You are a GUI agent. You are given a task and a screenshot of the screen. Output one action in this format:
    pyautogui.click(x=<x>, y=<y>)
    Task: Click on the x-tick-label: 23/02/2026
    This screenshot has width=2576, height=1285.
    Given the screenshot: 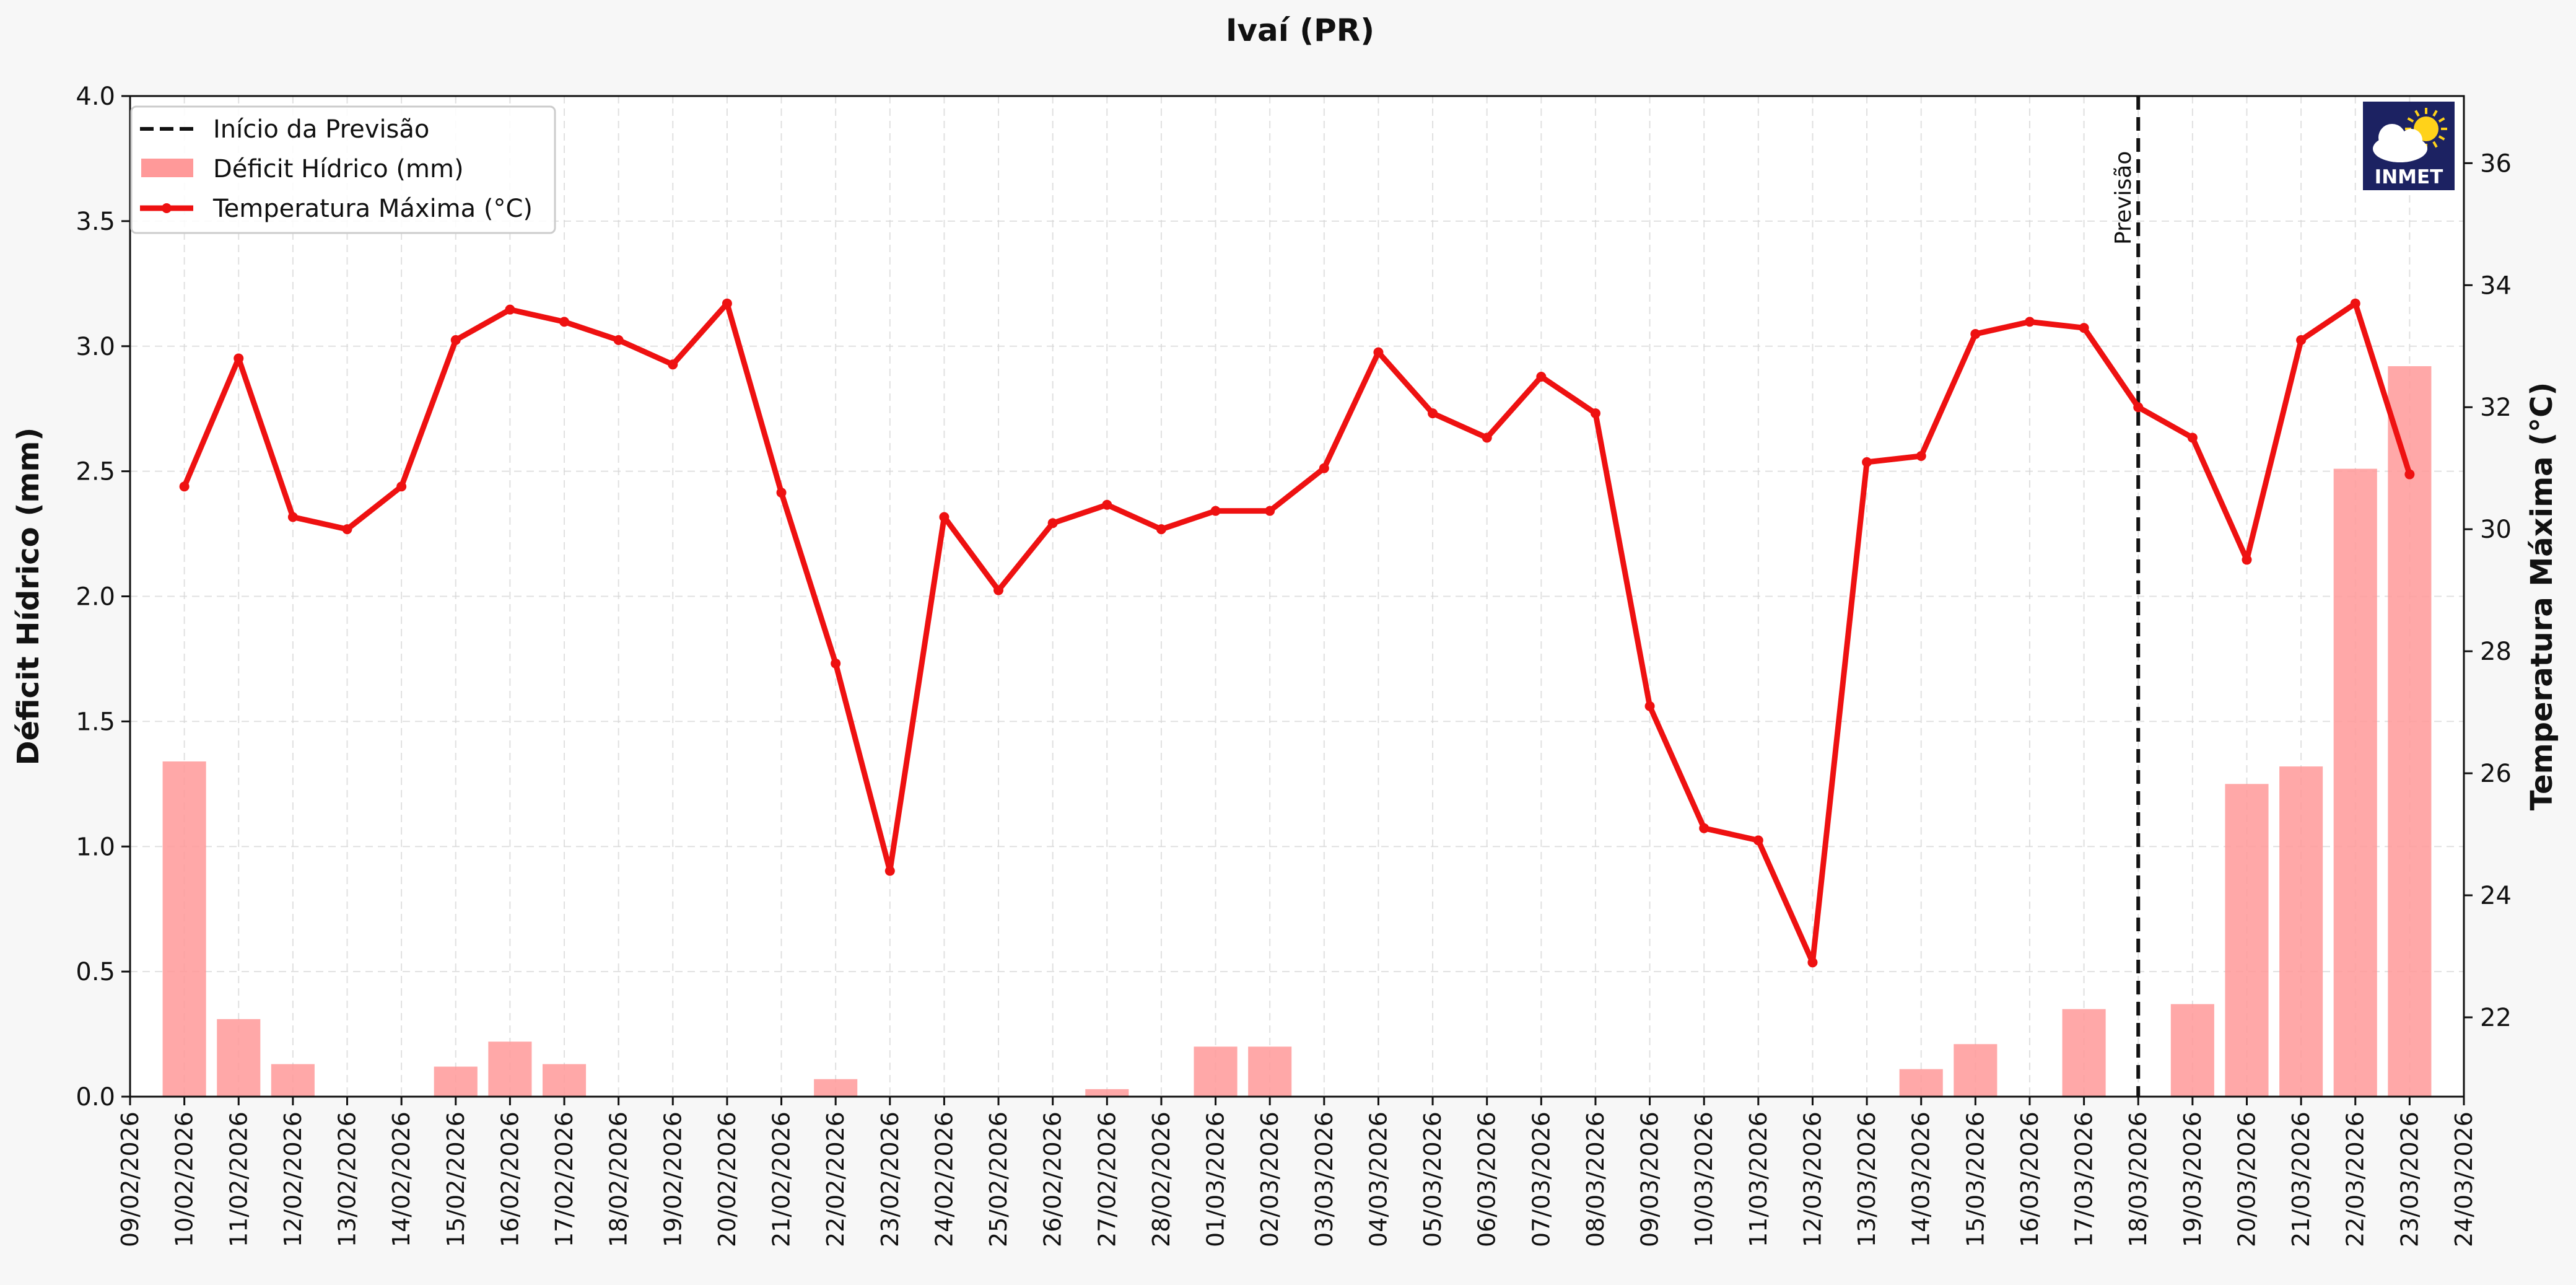 What is the action you would take?
    pyautogui.click(x=890, y=1179)
    